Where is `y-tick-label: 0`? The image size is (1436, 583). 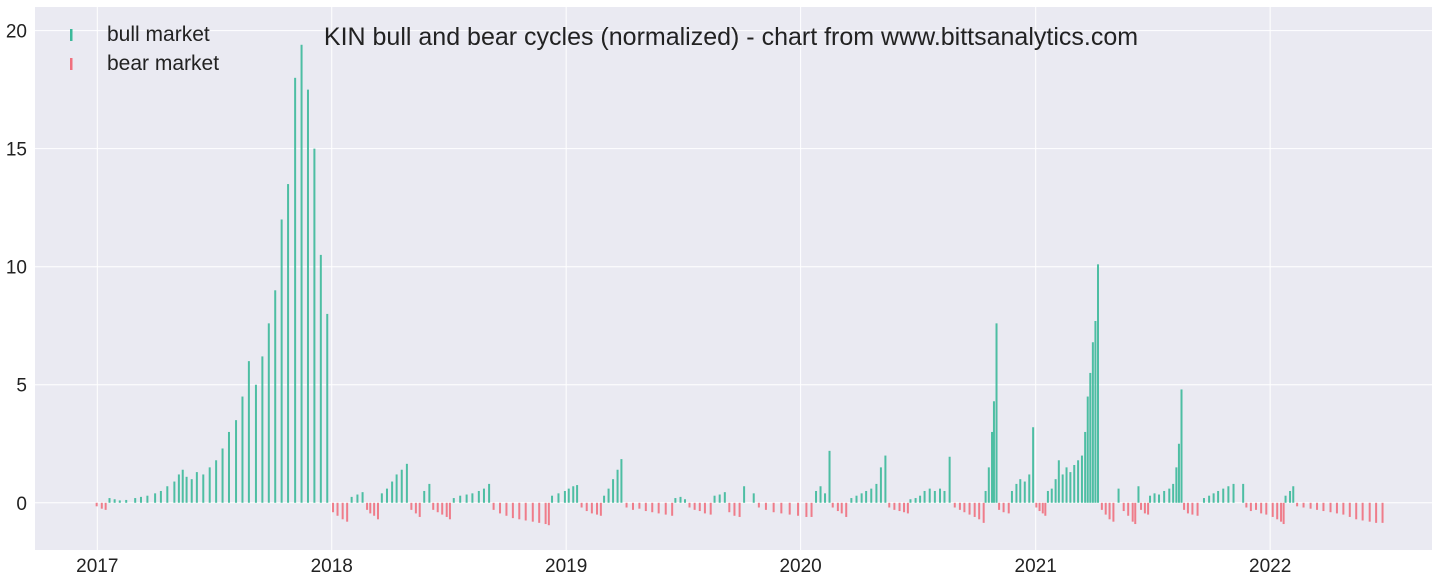
y-tick-label: 0 is located at coordinates (21, 504).